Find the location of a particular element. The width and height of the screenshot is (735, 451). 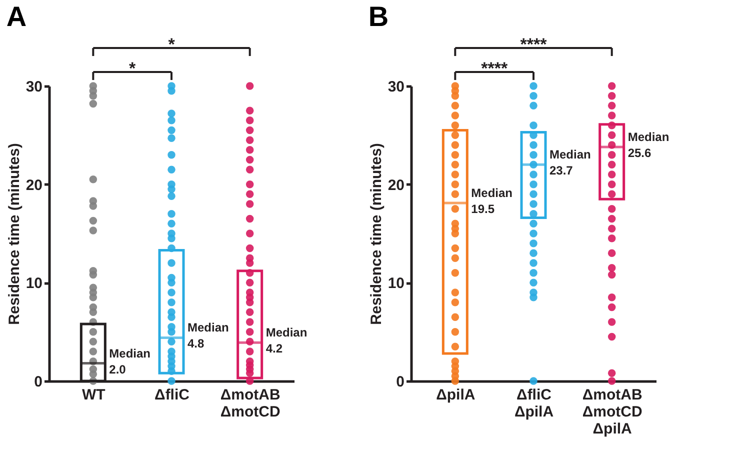

annotation: Median 4.2 is located at coordinates (287, 341).